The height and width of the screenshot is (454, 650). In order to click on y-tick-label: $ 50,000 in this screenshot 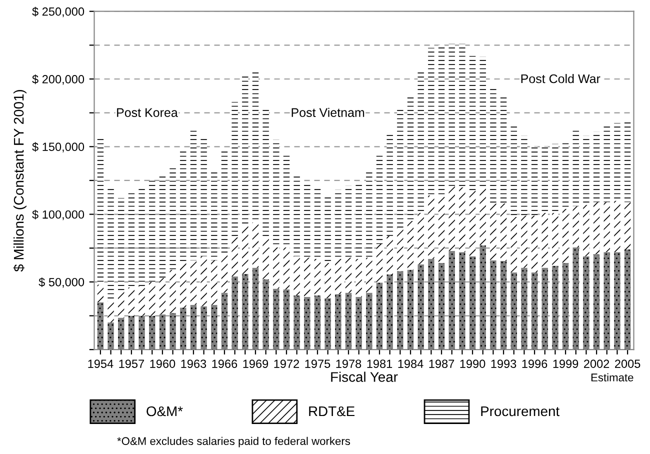, I will do `click(61, 282)`.